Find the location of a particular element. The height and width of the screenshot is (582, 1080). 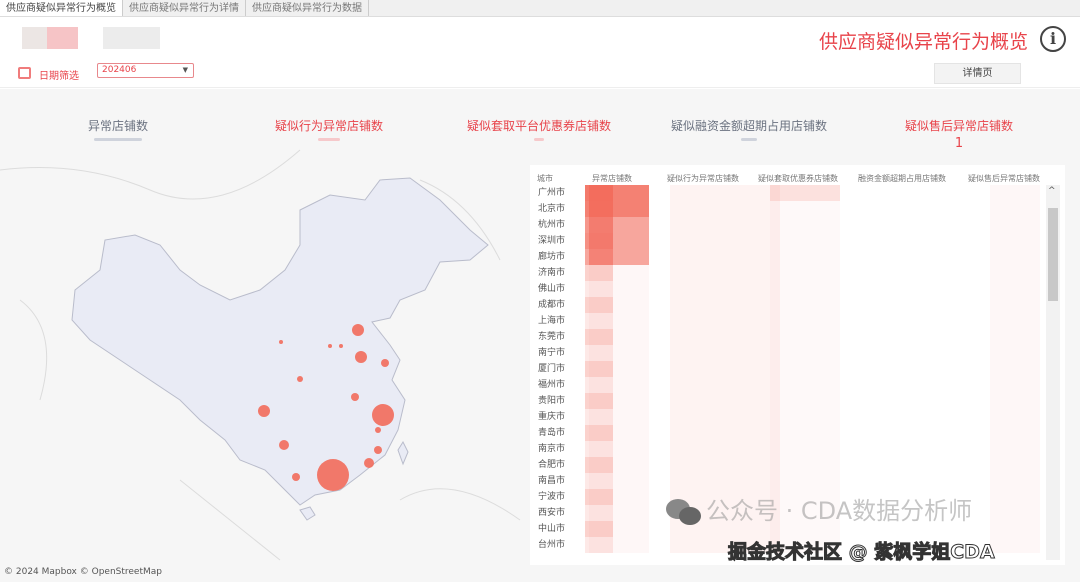

column-header-coupon: 疑似套取优惠券店铺数 is located at coordinates (798, 178).